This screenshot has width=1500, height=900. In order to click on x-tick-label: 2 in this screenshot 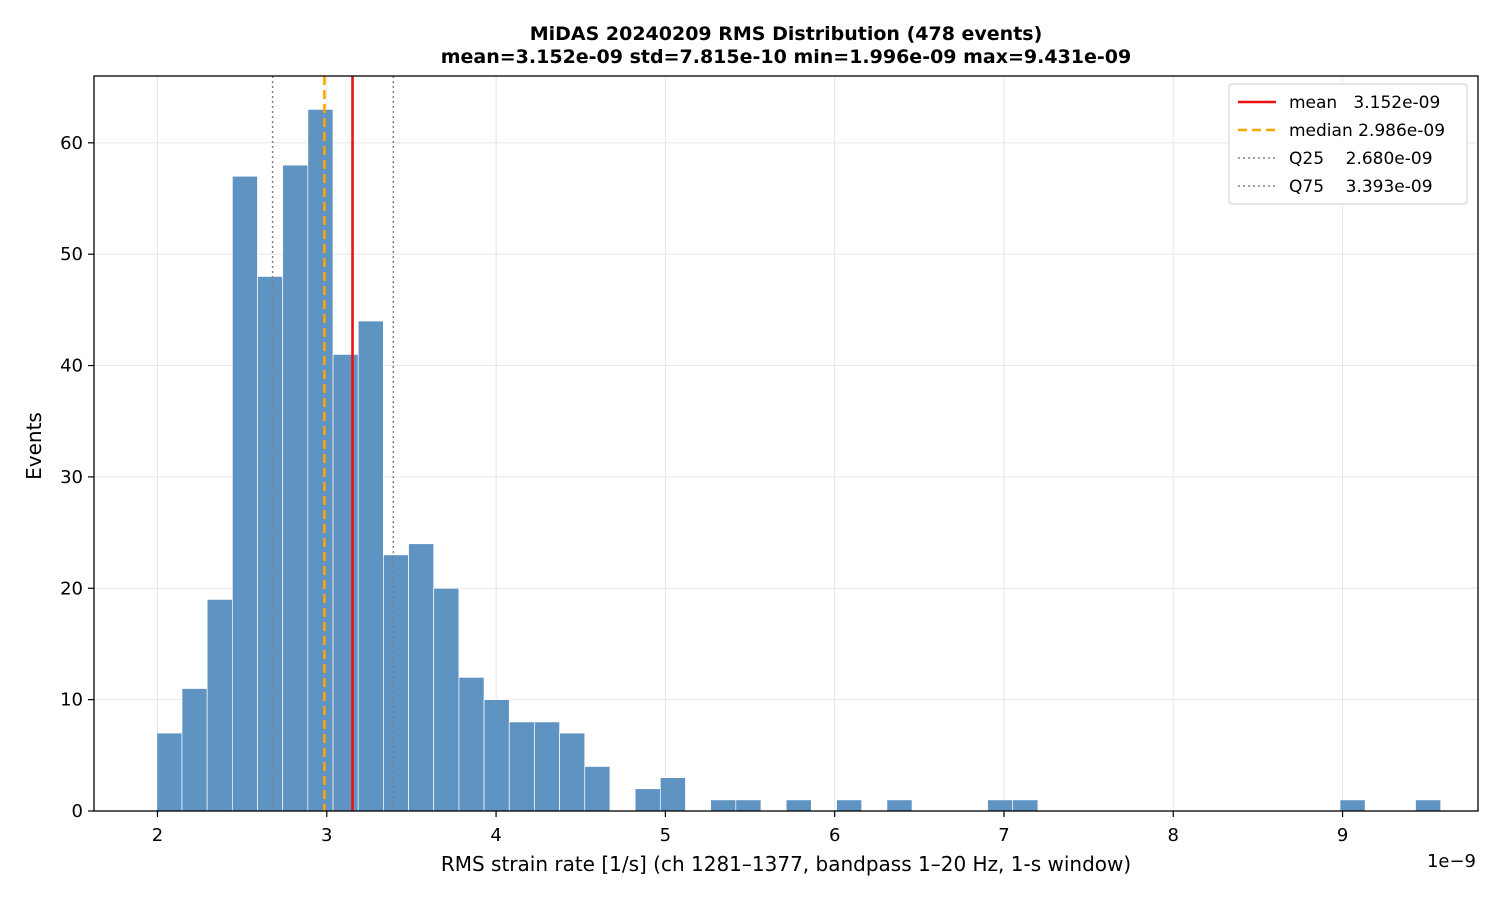, I will do `click(157, 835)`.